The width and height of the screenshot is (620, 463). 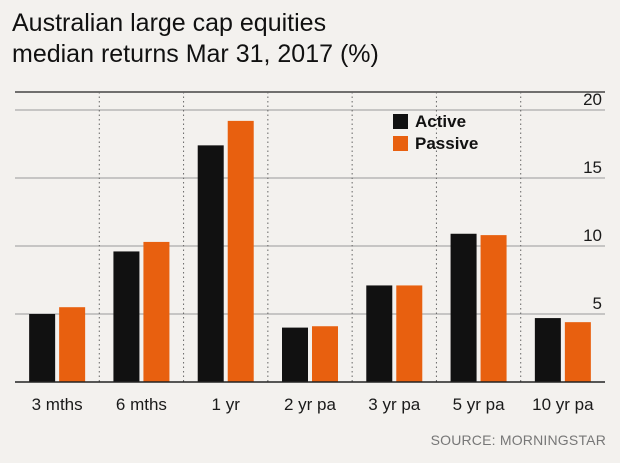 I want to click on bar-active-10-yr-pa, so click(x=547, y=350).